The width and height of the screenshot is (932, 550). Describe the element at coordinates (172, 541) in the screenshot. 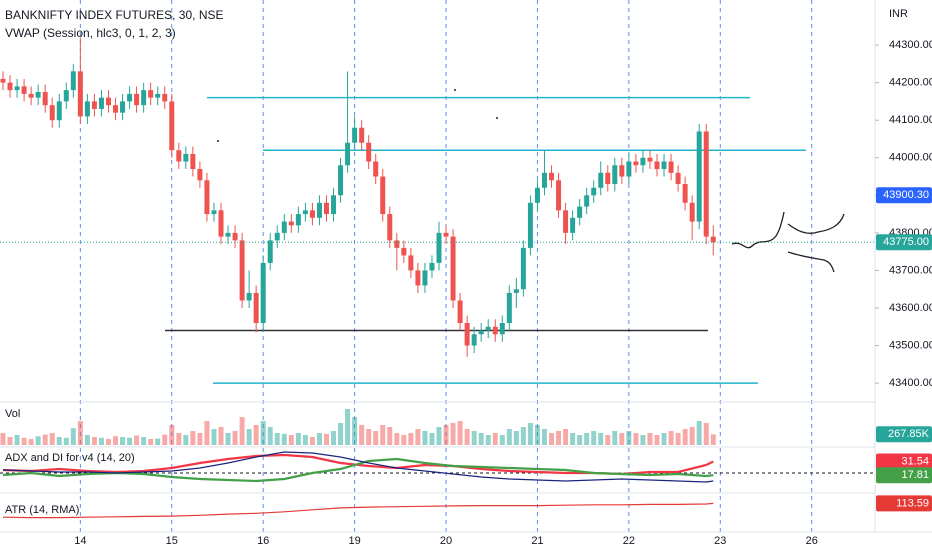

I see `x-tick-label: 15` at that location.